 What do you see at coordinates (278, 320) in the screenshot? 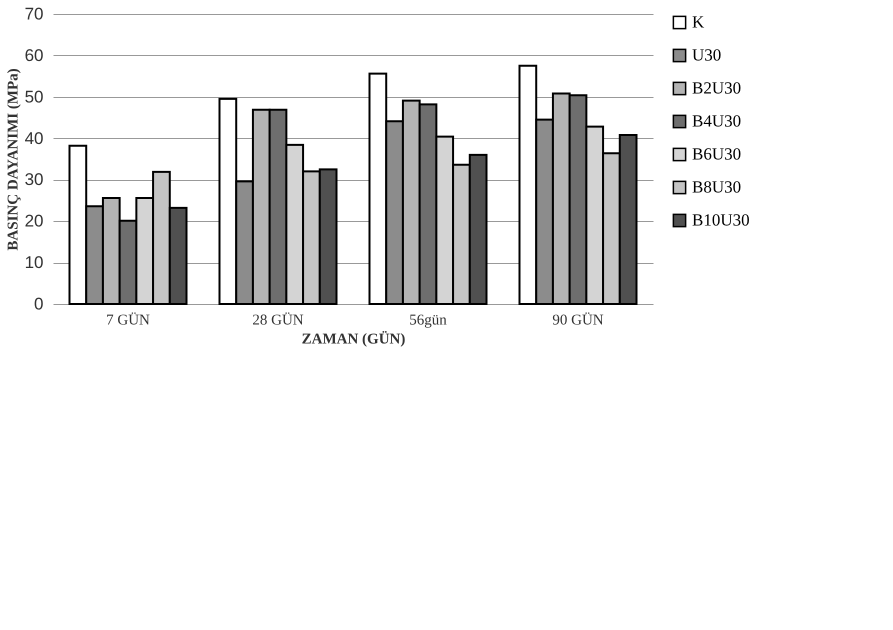
I see `x-tick-label: 28 GÜN` at bounding box center [278, 320].